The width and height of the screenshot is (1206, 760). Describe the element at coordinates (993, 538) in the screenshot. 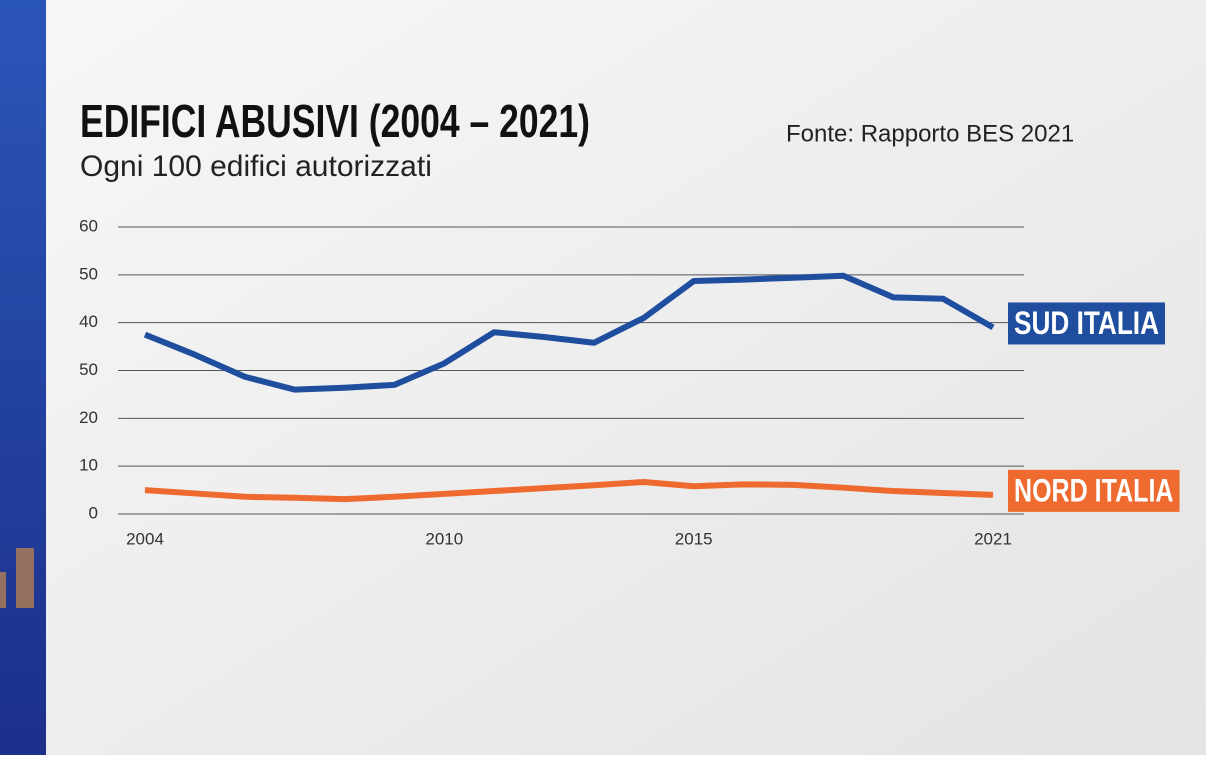

I see `x-tick-label: 2021` at that location.